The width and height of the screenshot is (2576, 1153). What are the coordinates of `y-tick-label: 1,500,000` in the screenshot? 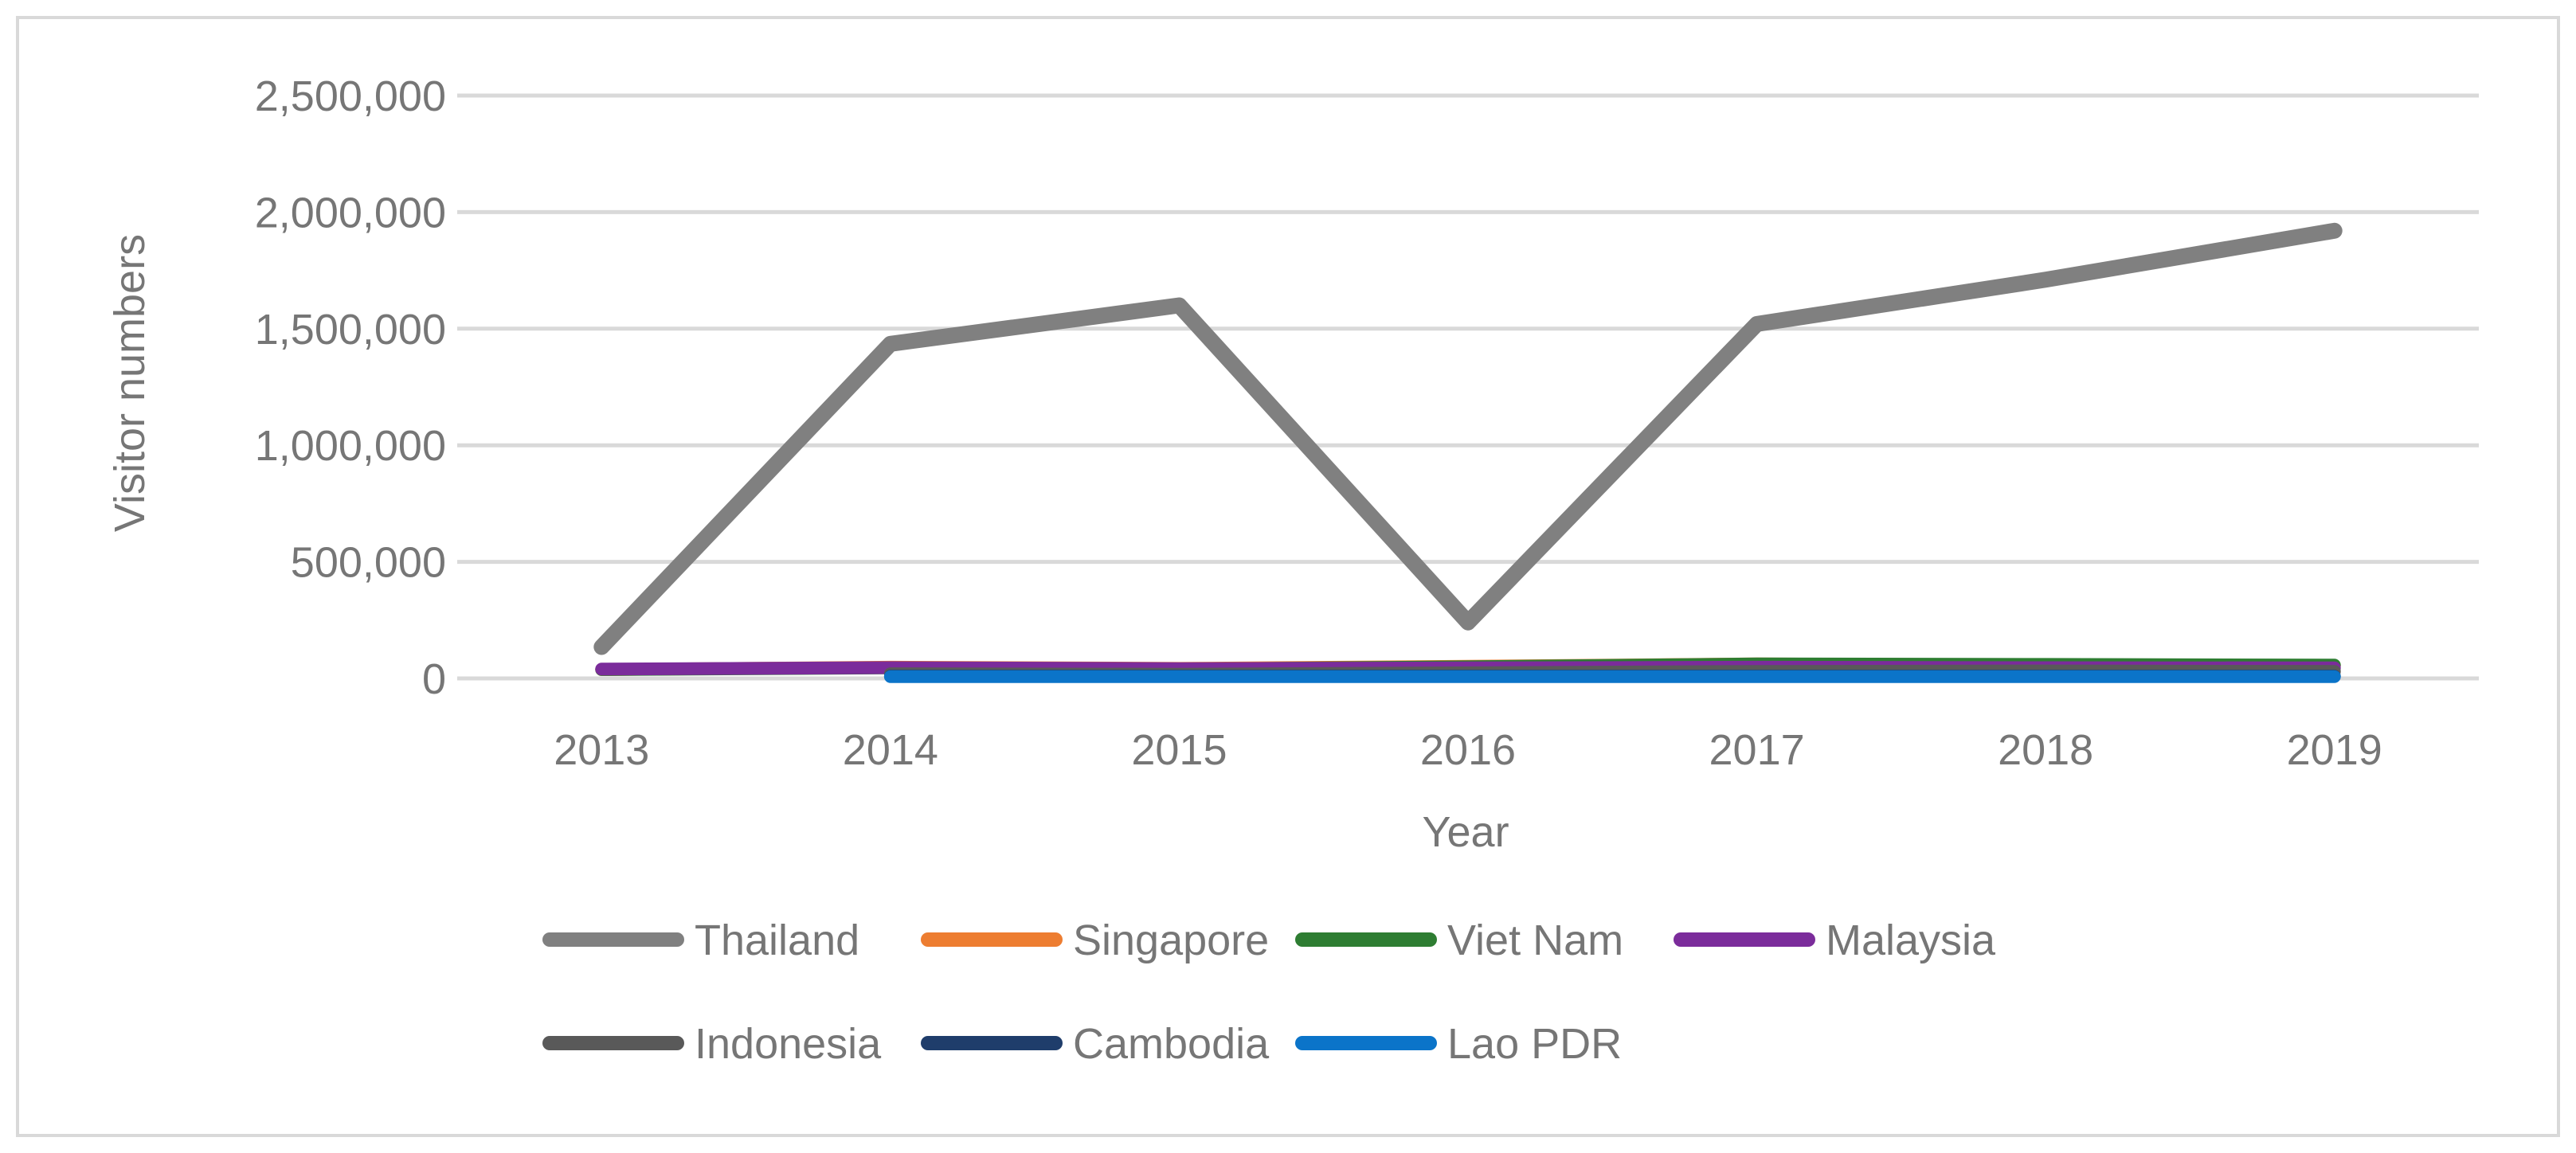 It's located at (350, 330).